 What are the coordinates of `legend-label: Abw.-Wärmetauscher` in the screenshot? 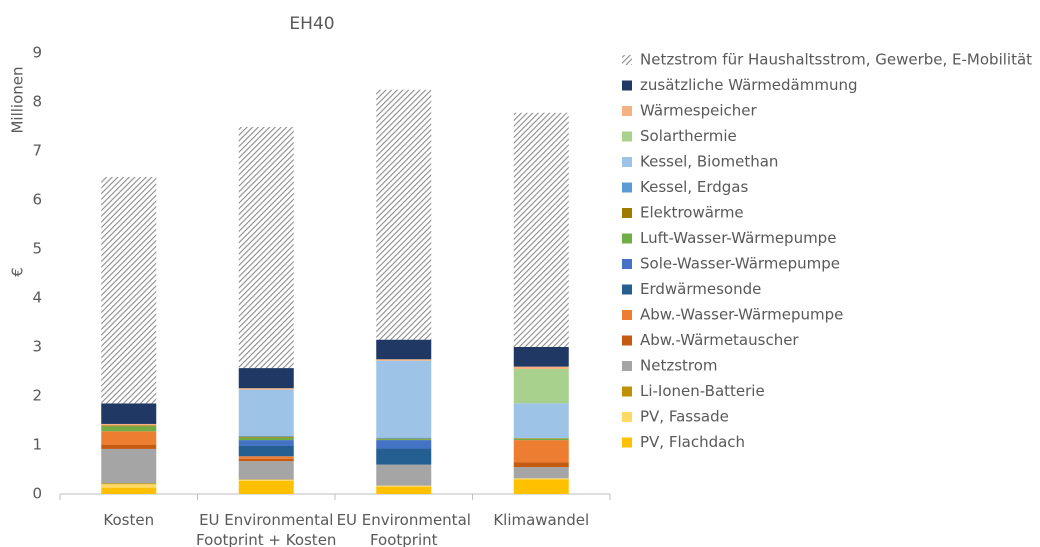 It's located at (719, 340).